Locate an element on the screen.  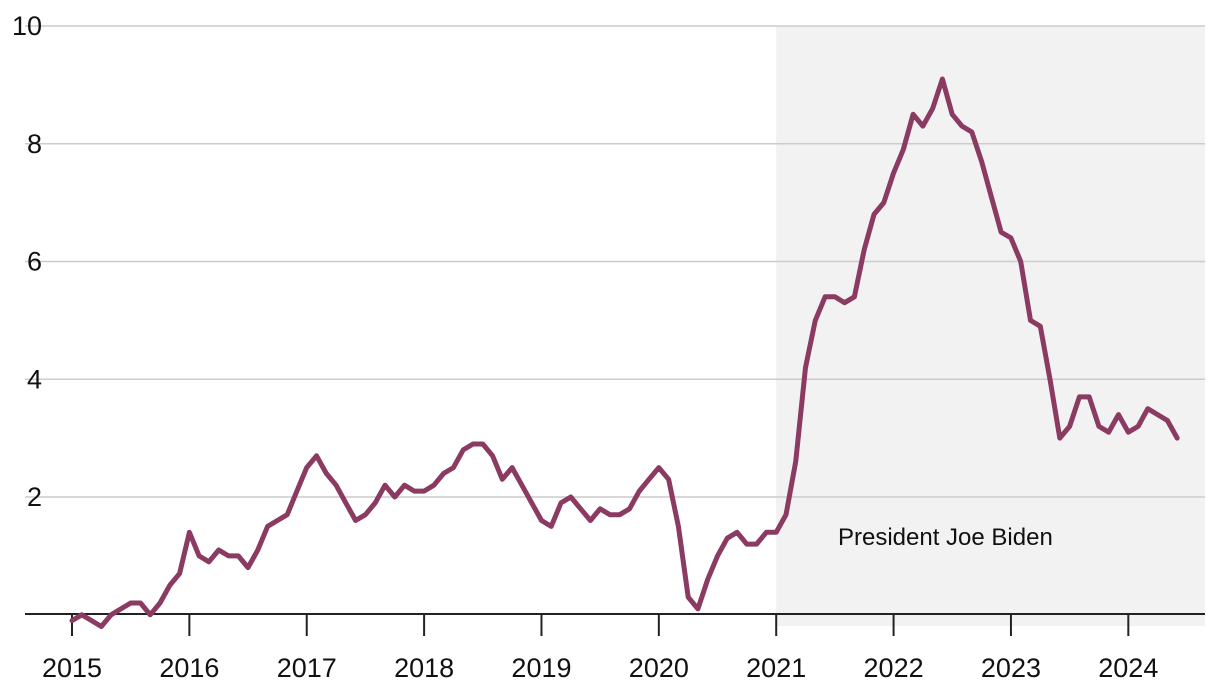
y-tick-label: 4 is located at coordinates (34, 379).